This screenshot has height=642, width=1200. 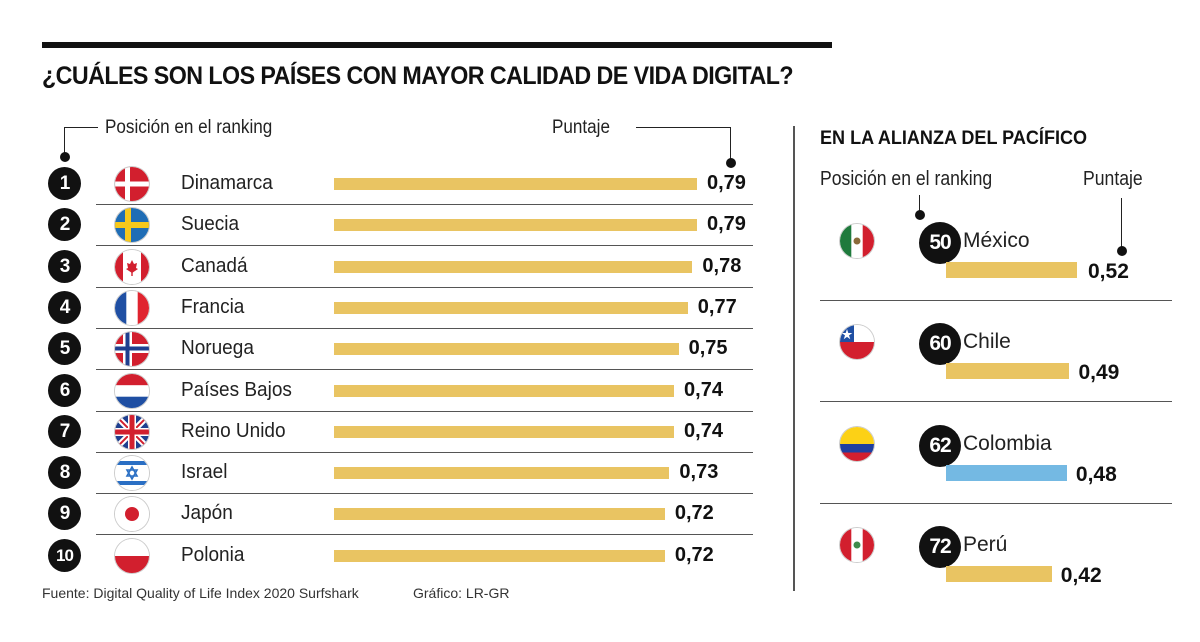 I want to click on table-row: 5 Noruega 0,75, so click(x=390, y=349).